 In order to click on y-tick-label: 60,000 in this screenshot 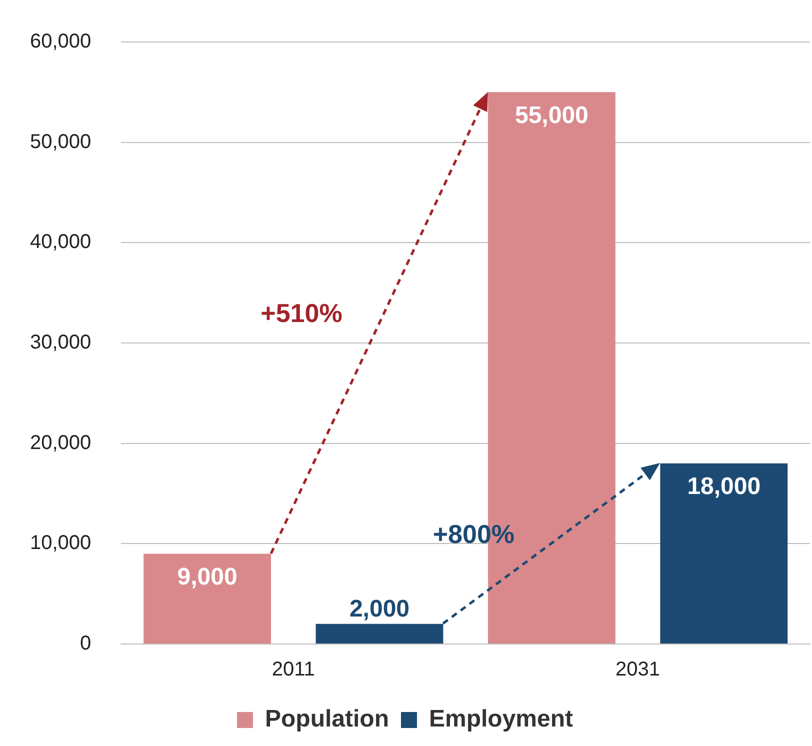, I will do `click(61, 41)`.